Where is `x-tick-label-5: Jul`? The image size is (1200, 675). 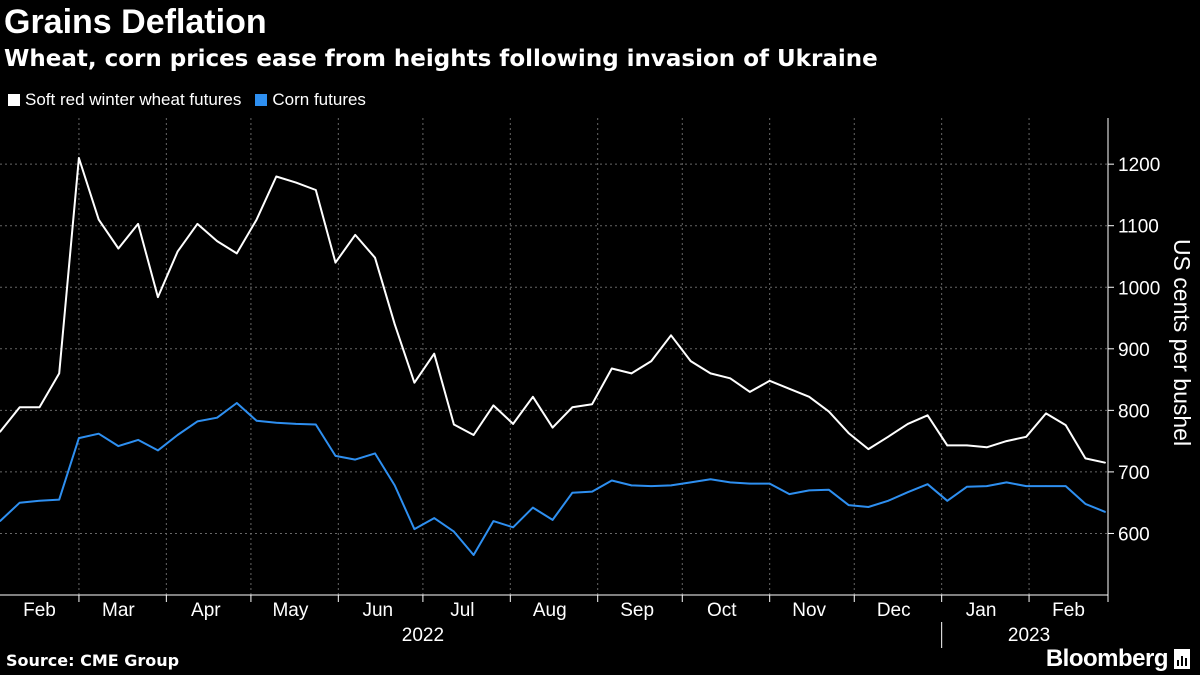
x-tick-label-5: Jul is located at coordinates (462, 610).